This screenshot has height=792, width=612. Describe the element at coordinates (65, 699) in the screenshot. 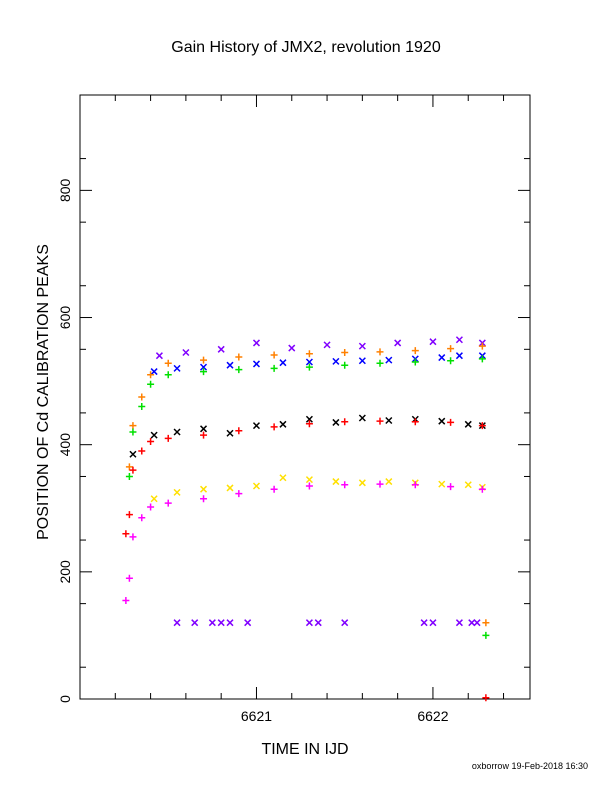

I see `y-tick-label: 0` at that location.